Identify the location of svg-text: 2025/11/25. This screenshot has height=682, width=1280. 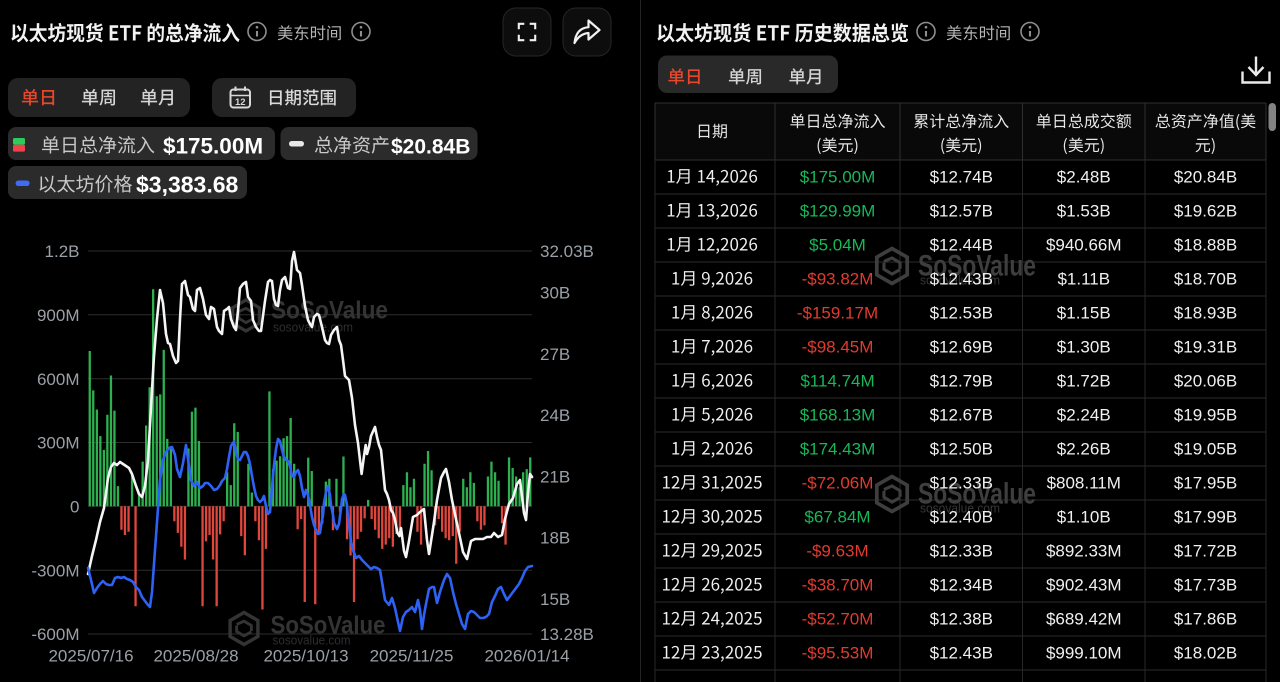
(412, 656).